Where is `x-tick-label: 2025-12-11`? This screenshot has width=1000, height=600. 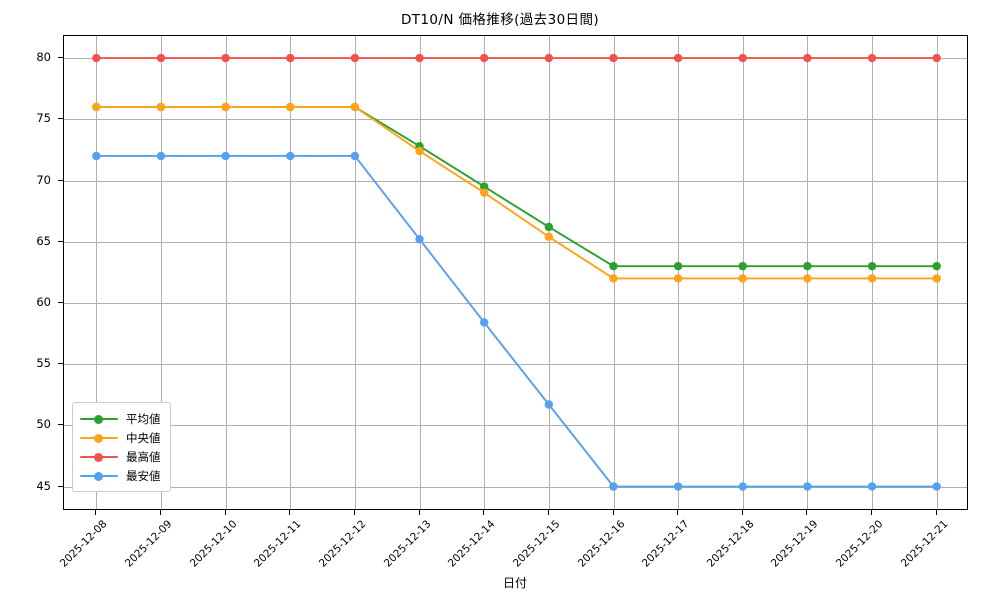 x-tick-label: 2025-12-11 is located at coordinates (278, 544).